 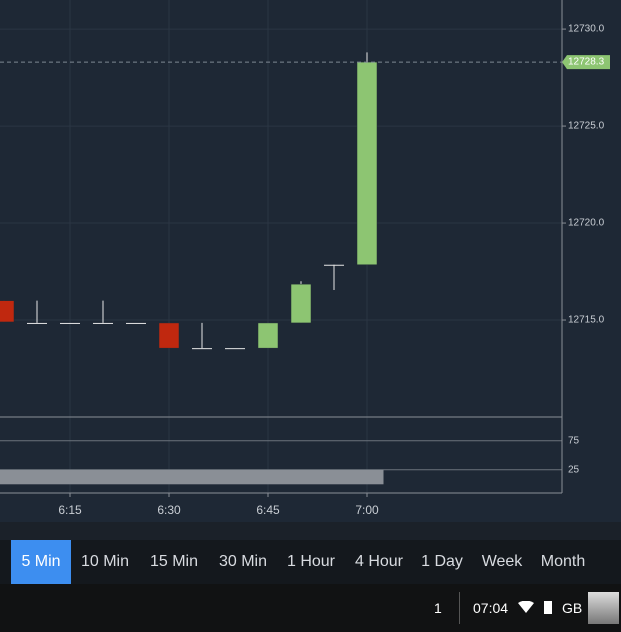 I want to click on language: GB, so click(x=572, y=608).